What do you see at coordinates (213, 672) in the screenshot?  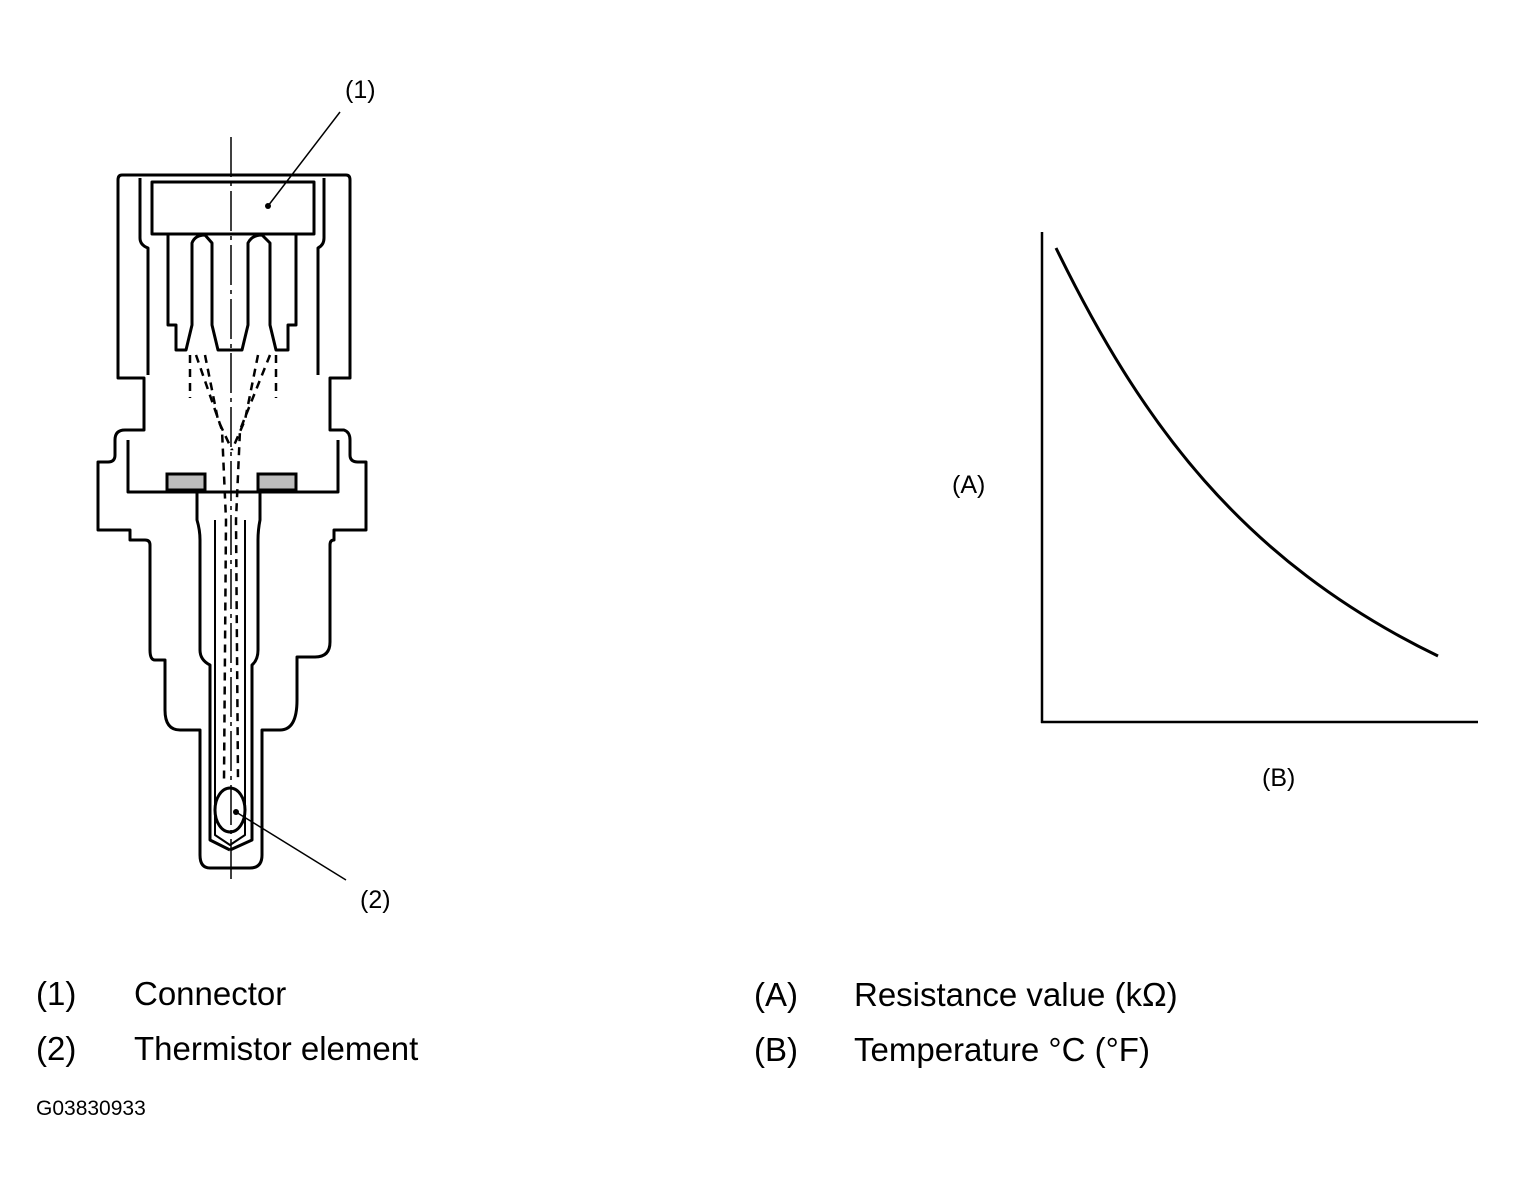 I see `stem-inner-left` at bounding box center [213, 672].